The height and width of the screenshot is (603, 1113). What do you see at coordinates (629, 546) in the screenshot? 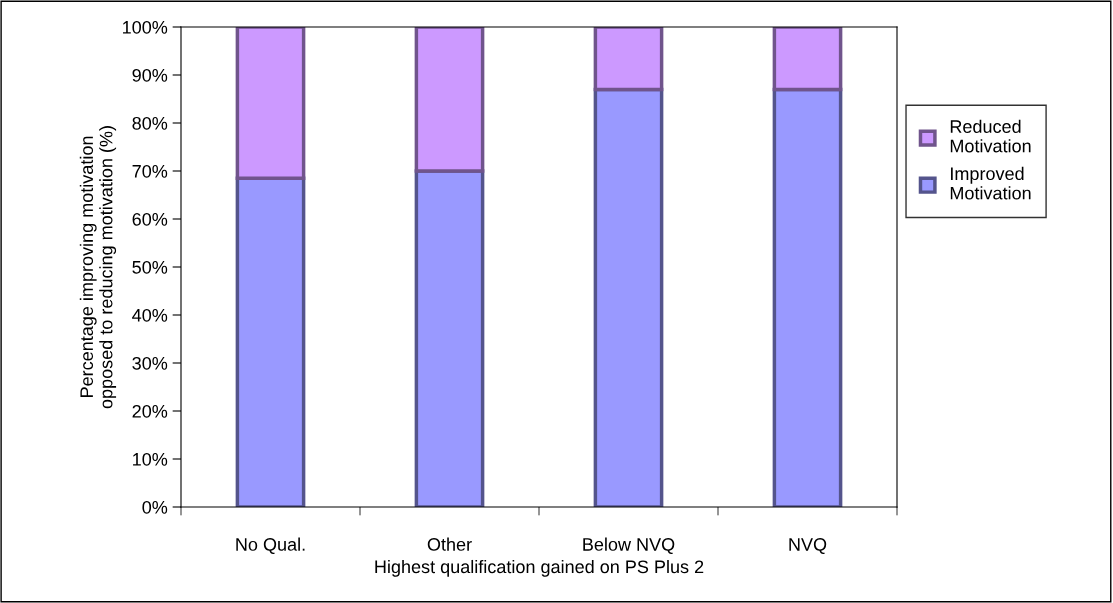
I see `x-tick-label: Below NVQ` at bounding box center [629, 546].